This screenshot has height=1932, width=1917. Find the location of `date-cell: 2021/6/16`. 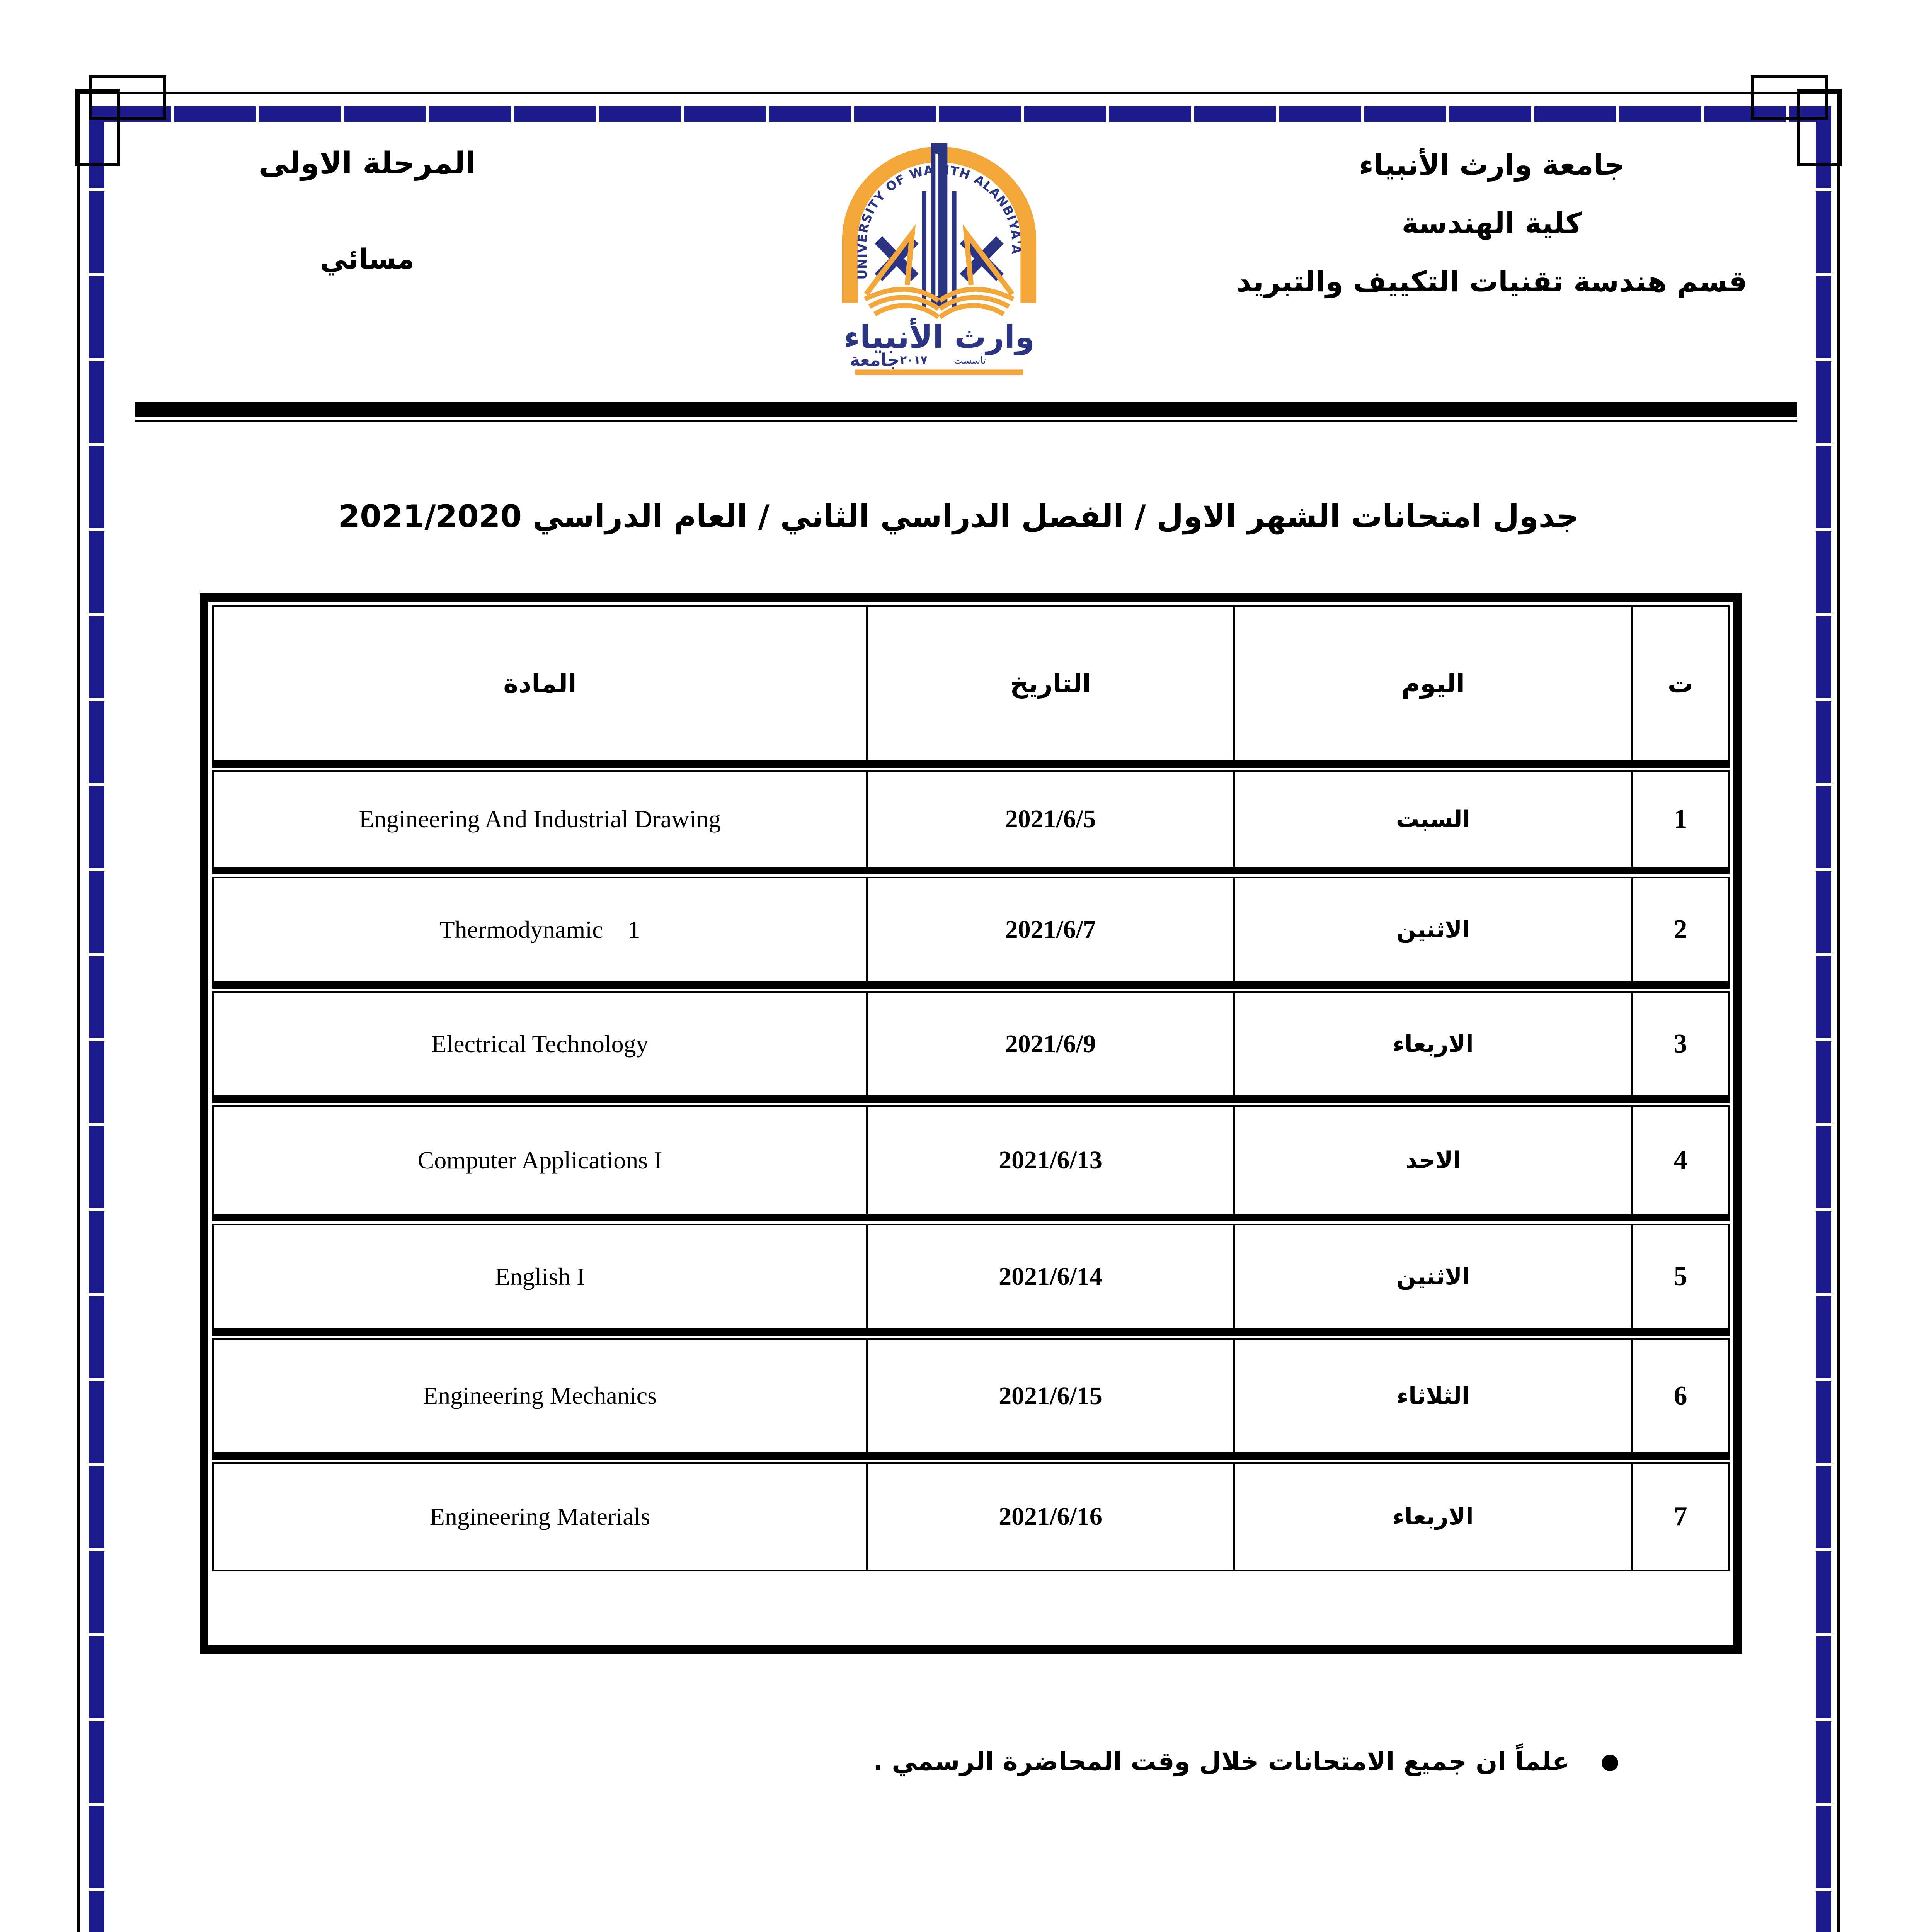

date-cell: 2021/6/16 is located at coordinates (1049, 1517).